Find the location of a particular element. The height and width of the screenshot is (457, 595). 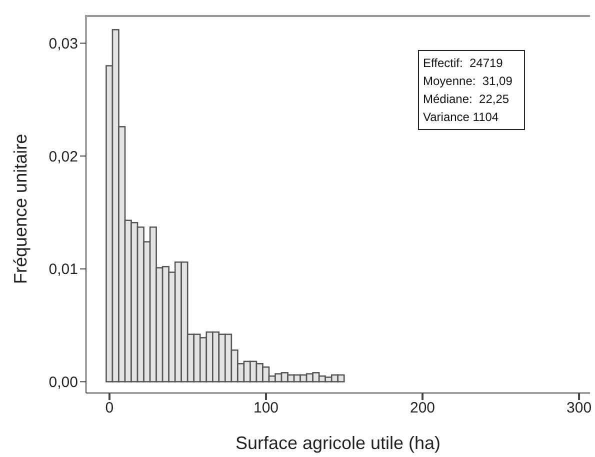

annotation: Médiane: 22,25 is located at coordinates (466, 99).